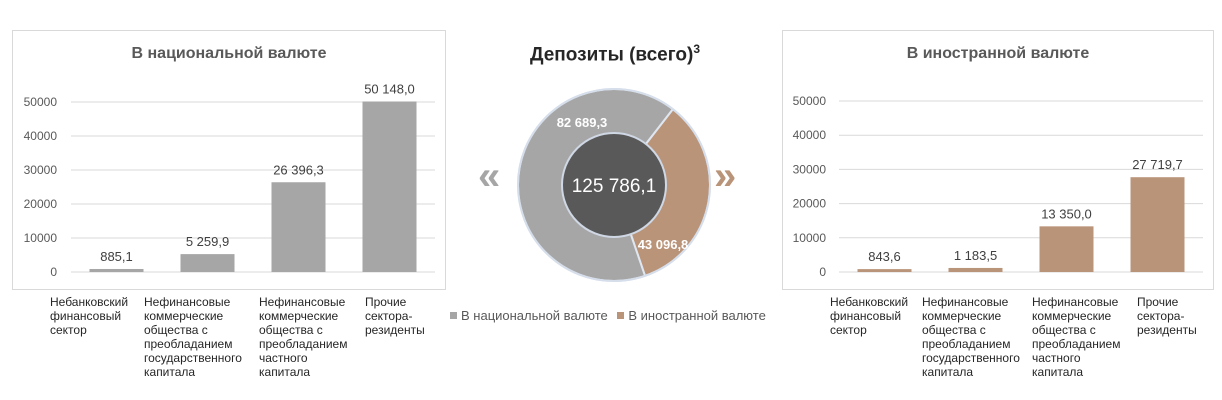 The height and width of the screenshot is (400, 1222). Describe the element at coordinates (298, 169) in the screenshot. I see `data-label: 26 396,3` at that location.